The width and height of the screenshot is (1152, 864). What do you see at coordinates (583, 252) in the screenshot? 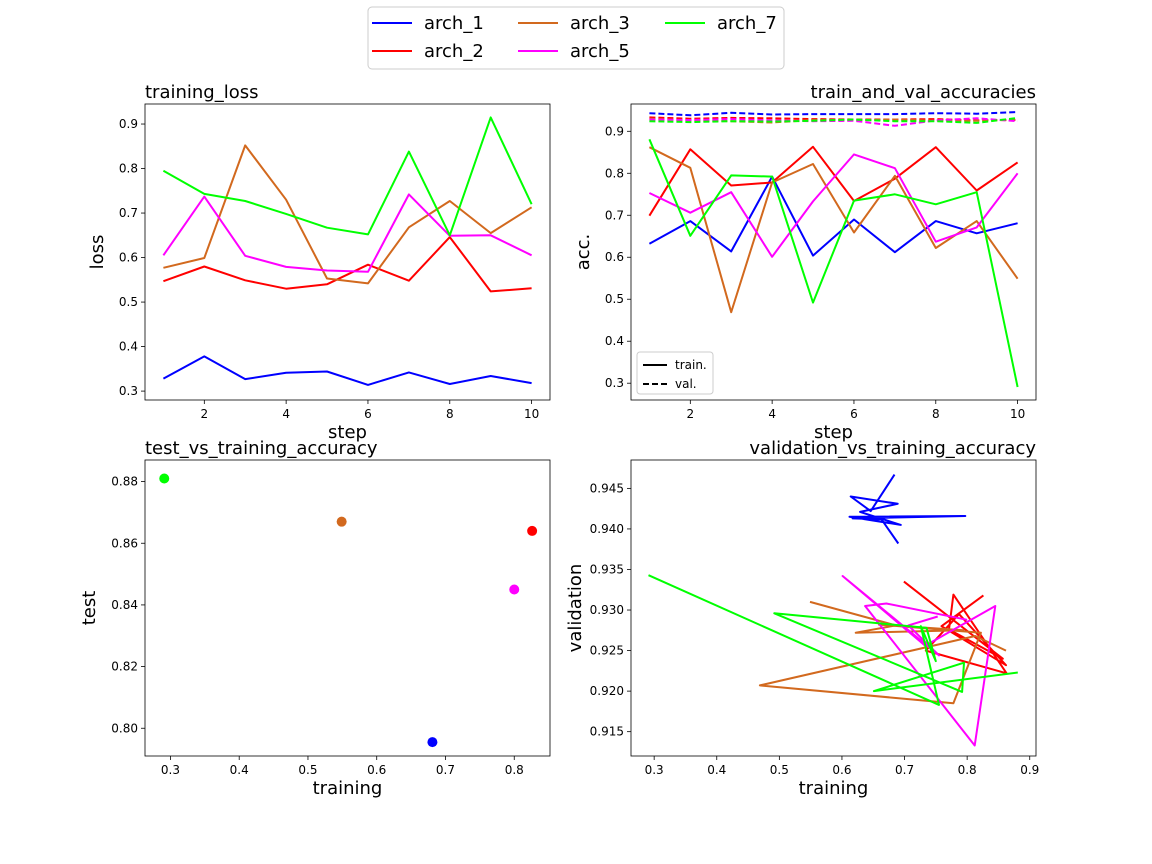
I see `y-axis-label: acc.` at bounding box center [583, 252].